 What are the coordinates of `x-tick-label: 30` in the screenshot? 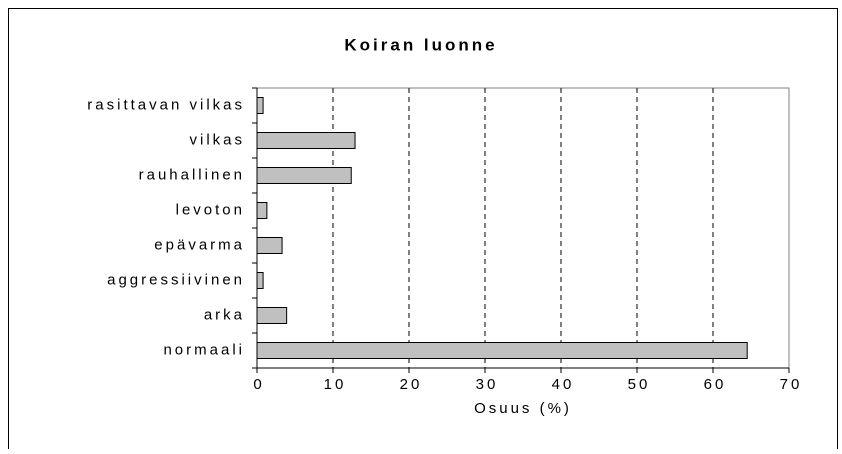 It's located at (487, 384).